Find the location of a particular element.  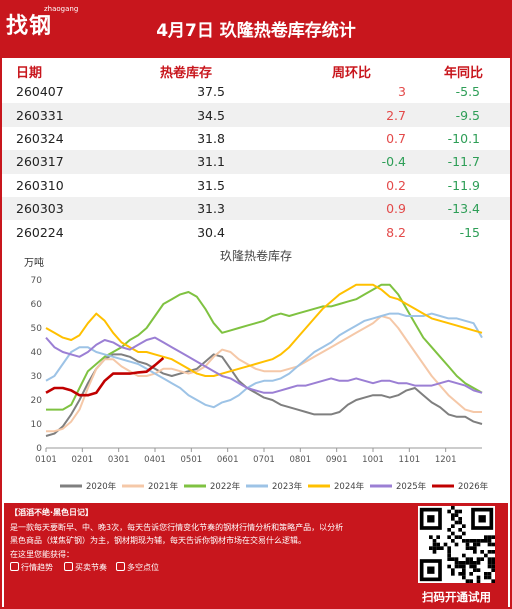

cell-date: 260303 is located at coordinates (69, 208).